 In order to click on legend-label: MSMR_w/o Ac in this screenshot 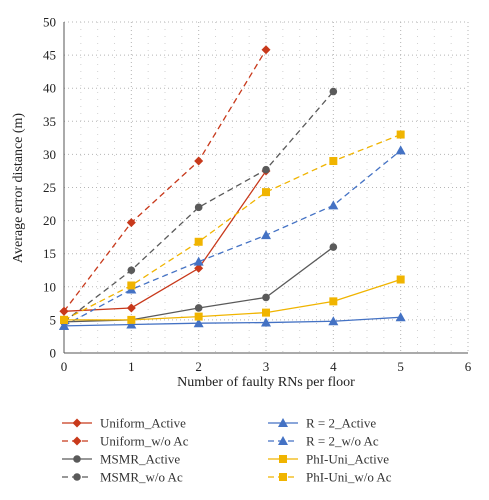, I will do `click(141, 477)`.